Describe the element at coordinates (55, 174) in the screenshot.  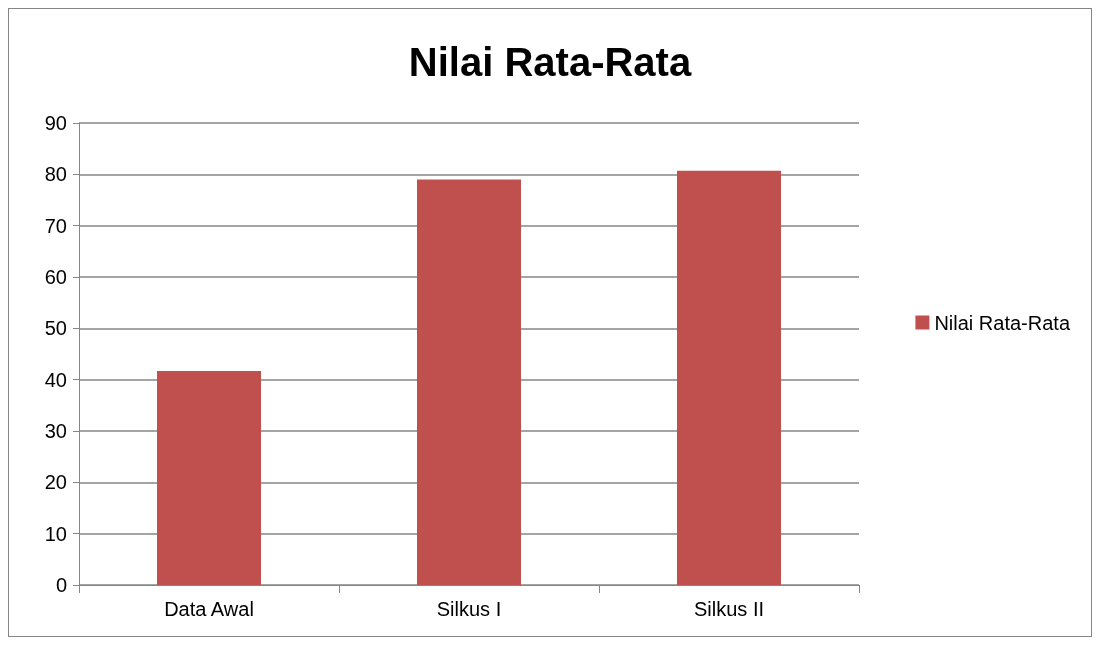
I see `y-tick-label: 80` at that location.